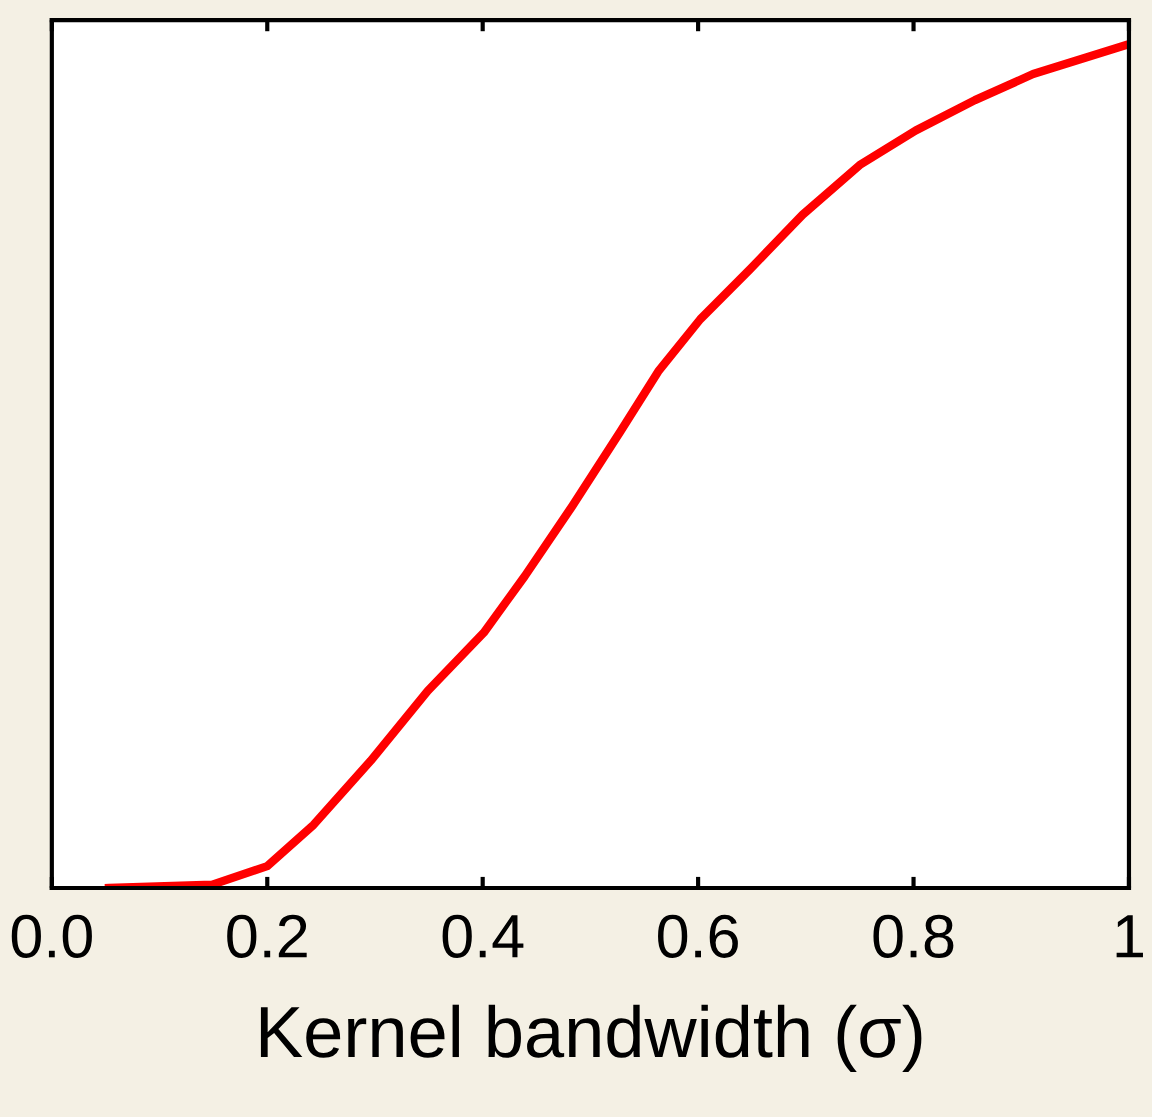 The height and width of the screenshot is (1117, 1152). What do you see at coordinates (51, 936) in the screenshot?
I see `x-tick-label: 0.0` at bounding box center [51, 936].